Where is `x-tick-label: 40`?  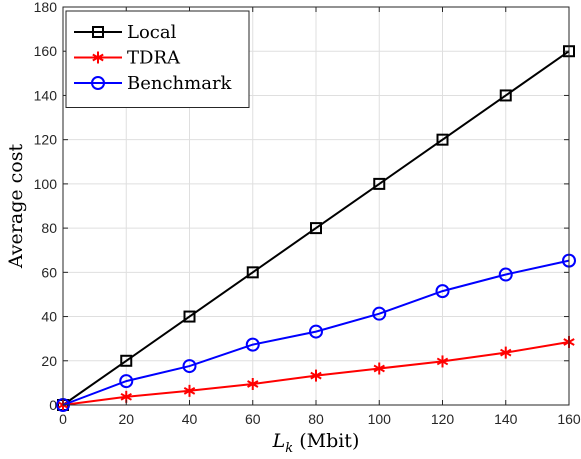
x-tick-label: 40 is located at coordinates (190, 419).